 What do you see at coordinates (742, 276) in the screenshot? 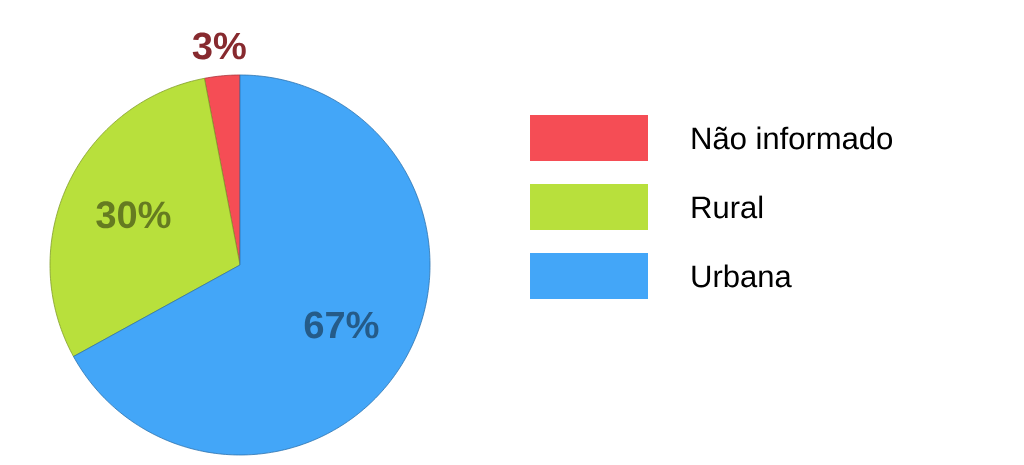
I see `legend-label: Urbana` at bounding box center [742, 276].